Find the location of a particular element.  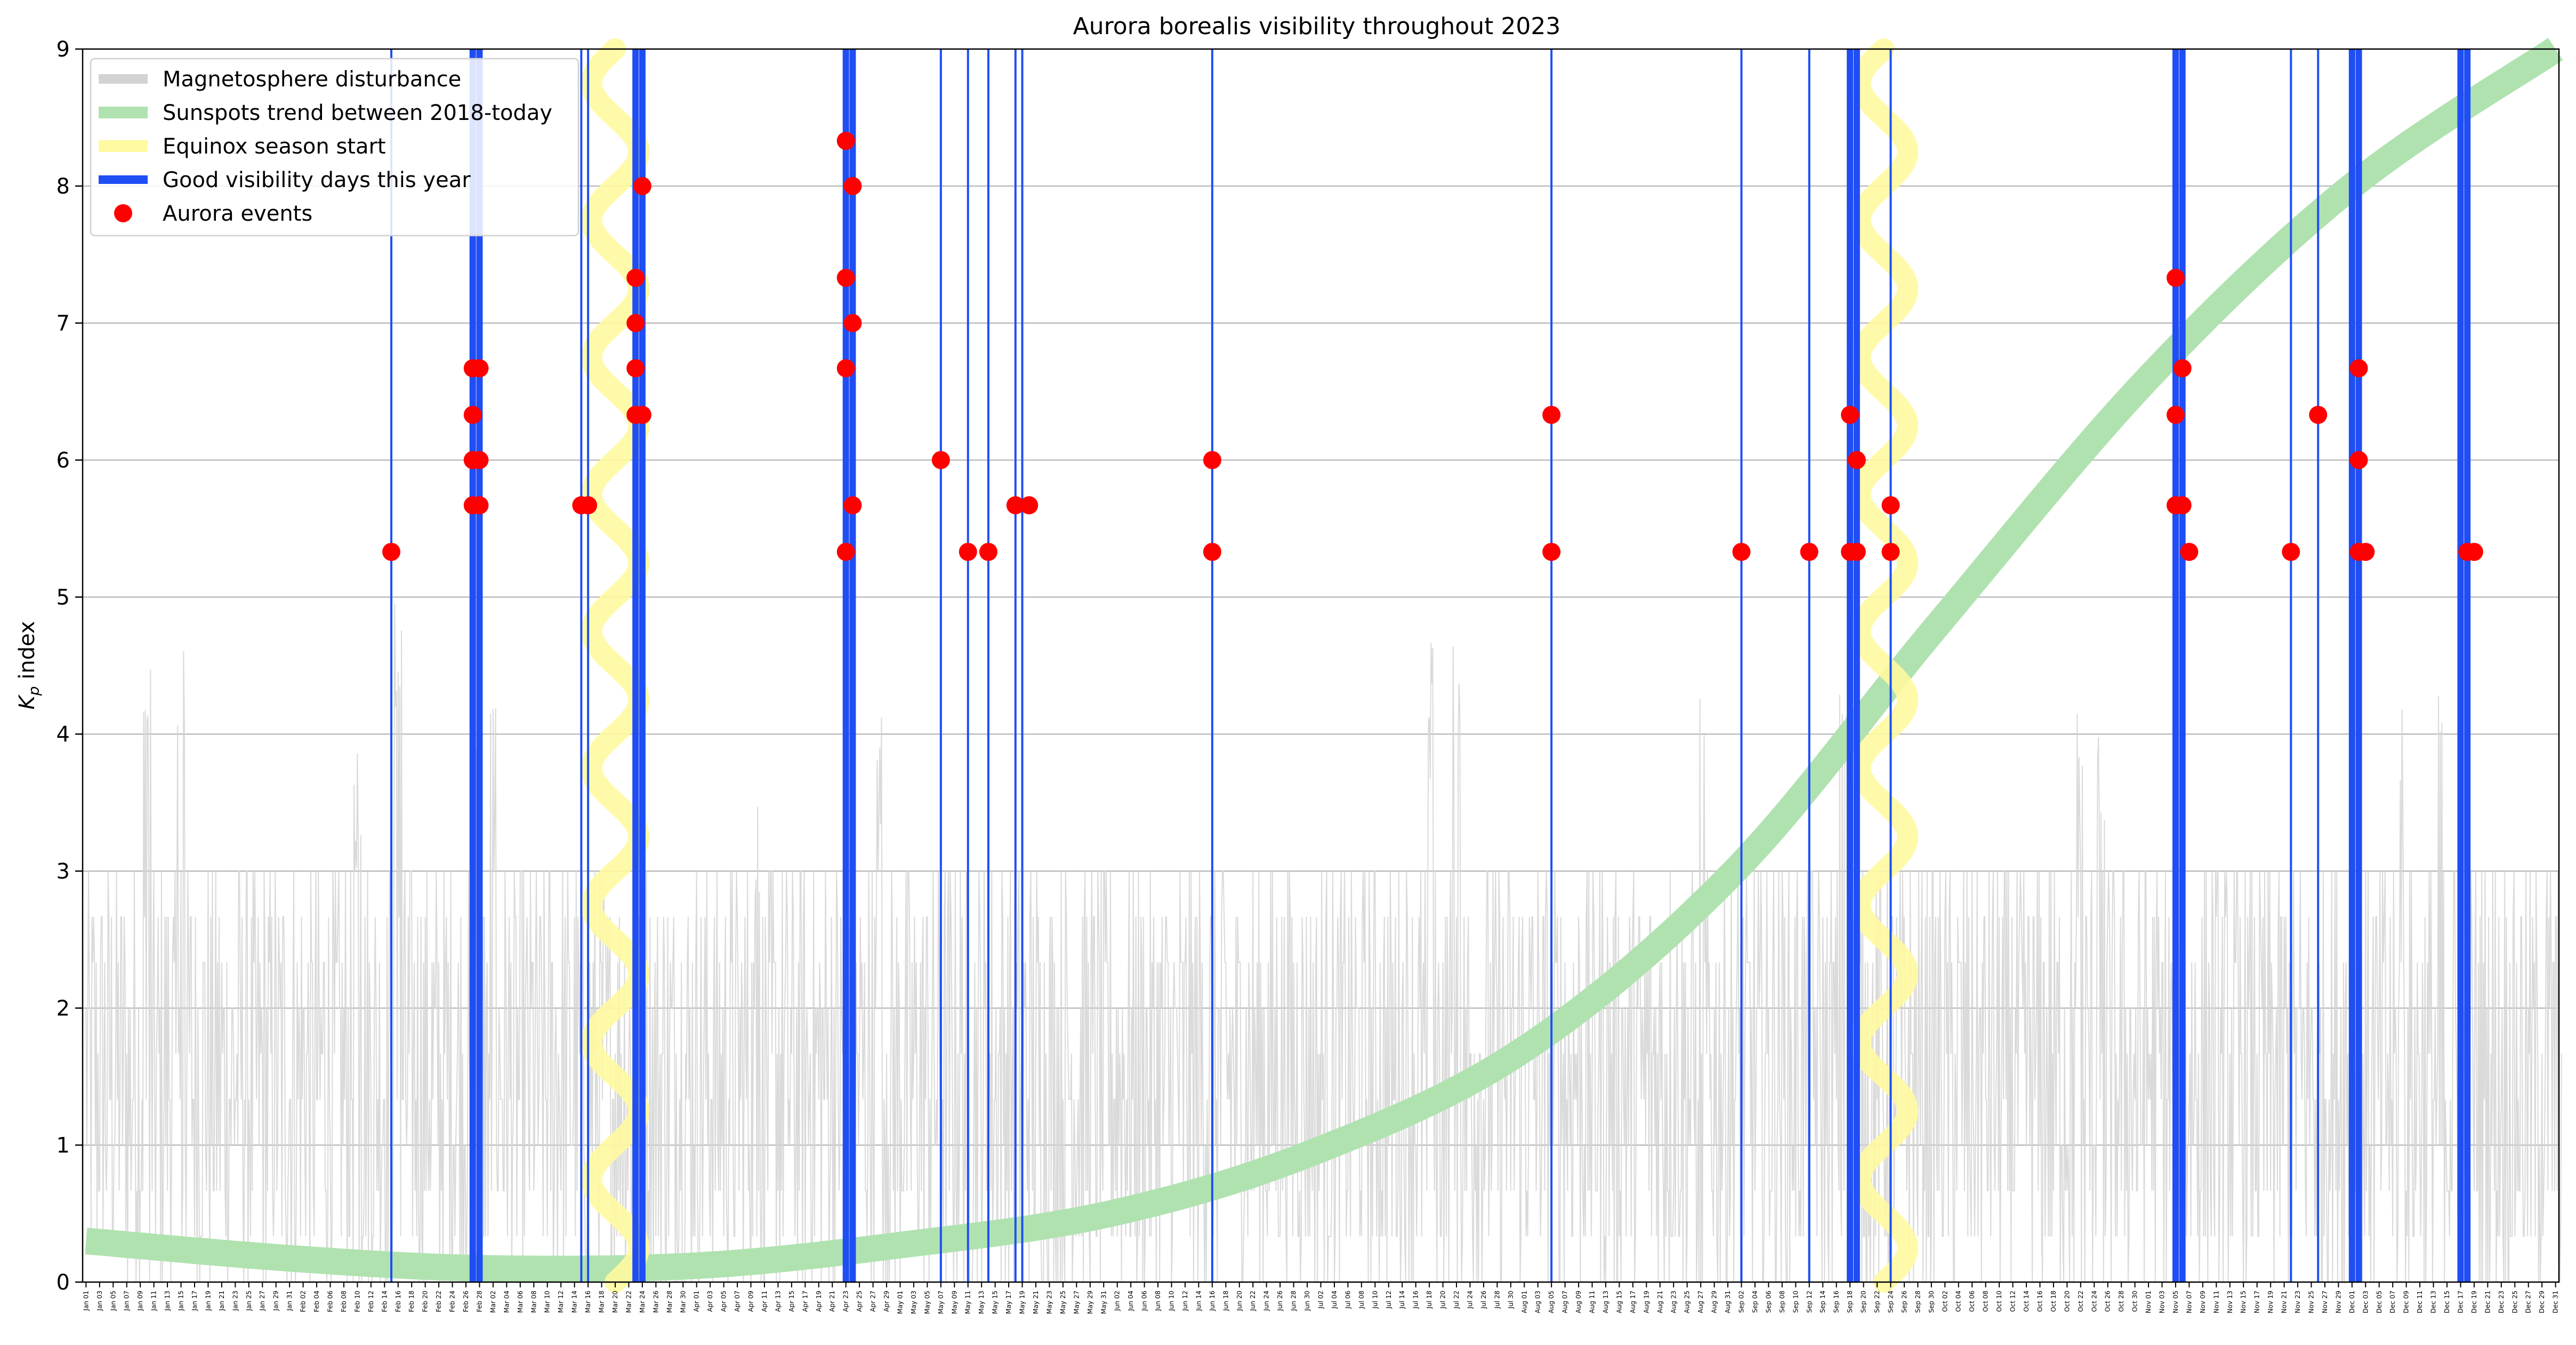

x-tick-label: Jul 06 is located at coordinates (1347, 1300).